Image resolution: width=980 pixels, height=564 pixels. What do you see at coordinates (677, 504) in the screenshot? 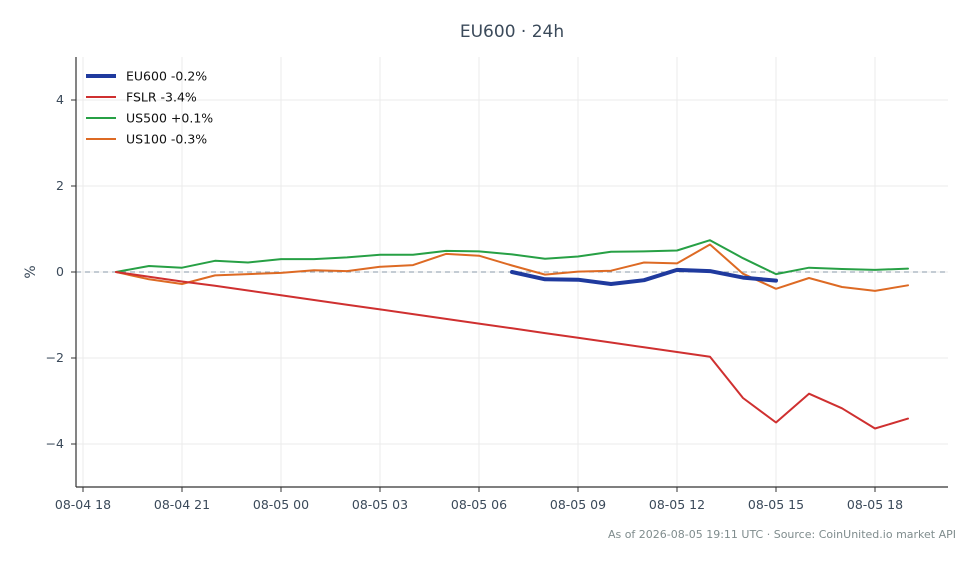
I see `x-tick-label: 08-05 12` at bounding box center [677, 504].